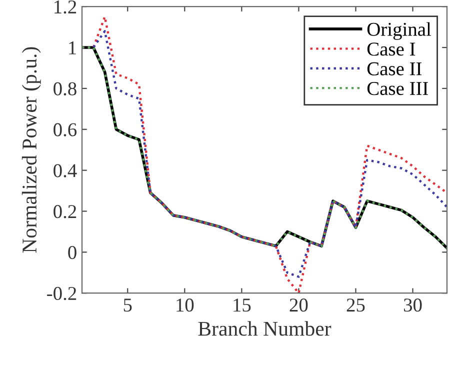 The image size is (474, 365). Describe the element at coordinates (394, 69) in the screenshot. I see `legend-label: Case II` at that location.